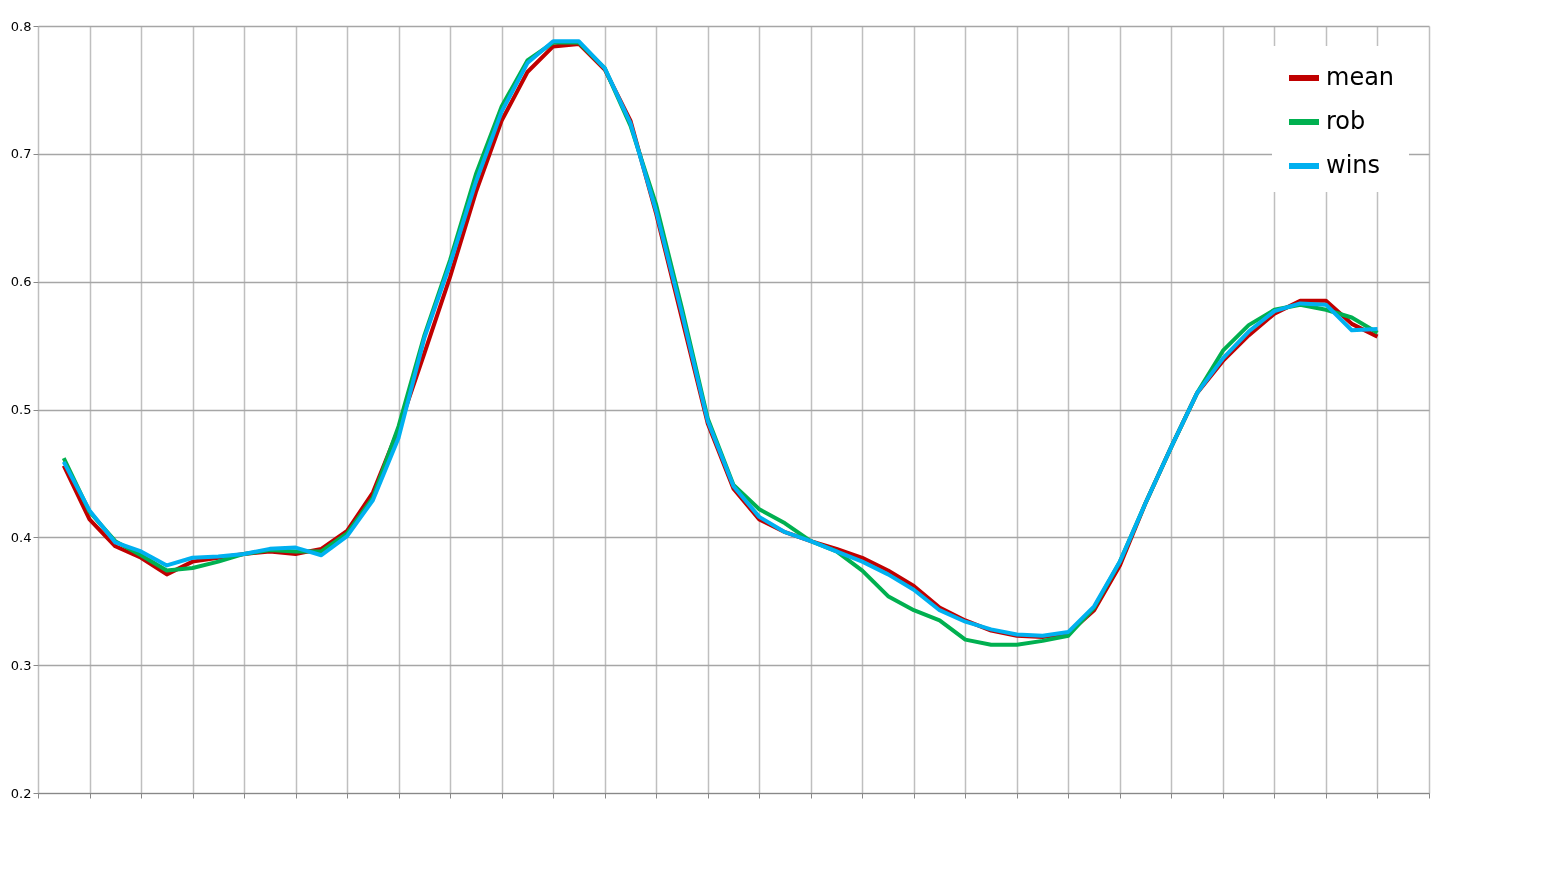 The width and height of the screenshot is (1544, 869). What do you see at coordinates (21, 409) in the screenshot?
I see `y-tick-label: 0.5` at bounding box center [21, 409].